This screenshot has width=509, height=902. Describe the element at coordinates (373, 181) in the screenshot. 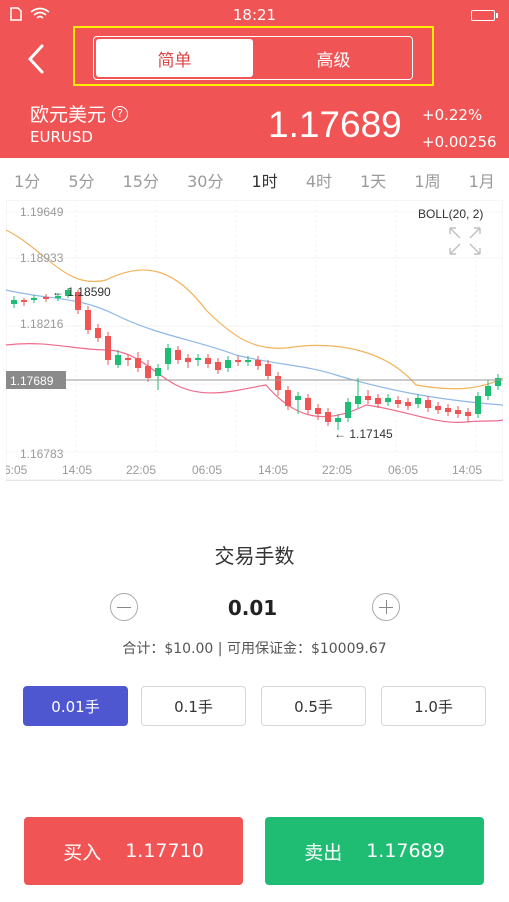

I see `timeframe-tab: 1天` at that location.